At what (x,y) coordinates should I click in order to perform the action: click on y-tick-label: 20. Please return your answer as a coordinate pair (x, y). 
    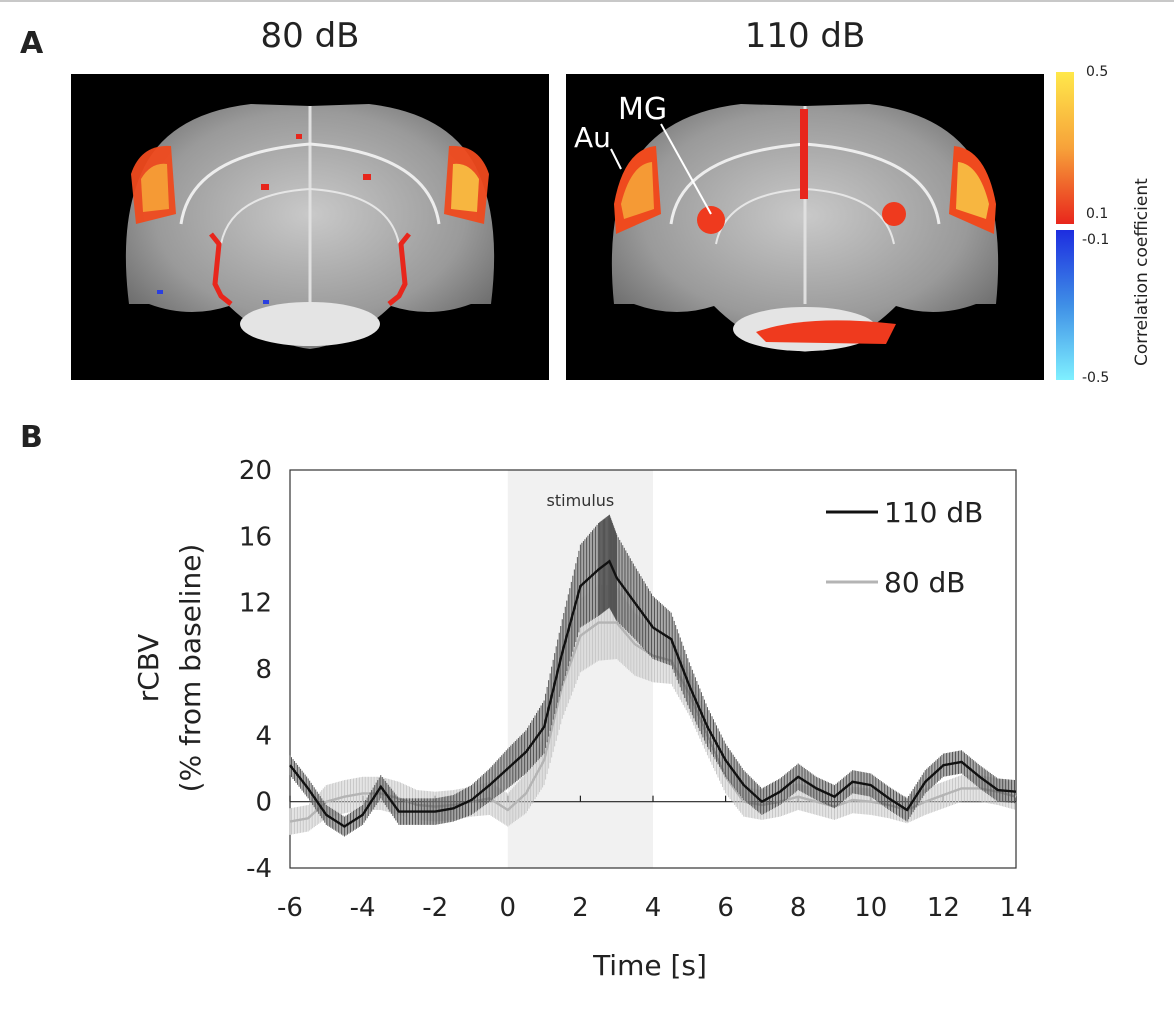
    Looking at the image, I should click on (255, 471).